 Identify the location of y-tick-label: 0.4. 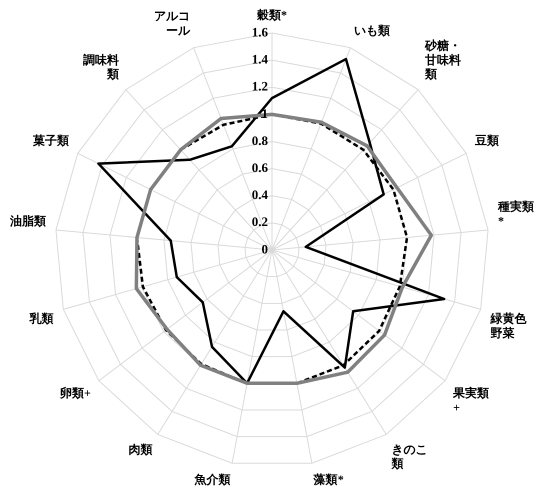
(260, 194).